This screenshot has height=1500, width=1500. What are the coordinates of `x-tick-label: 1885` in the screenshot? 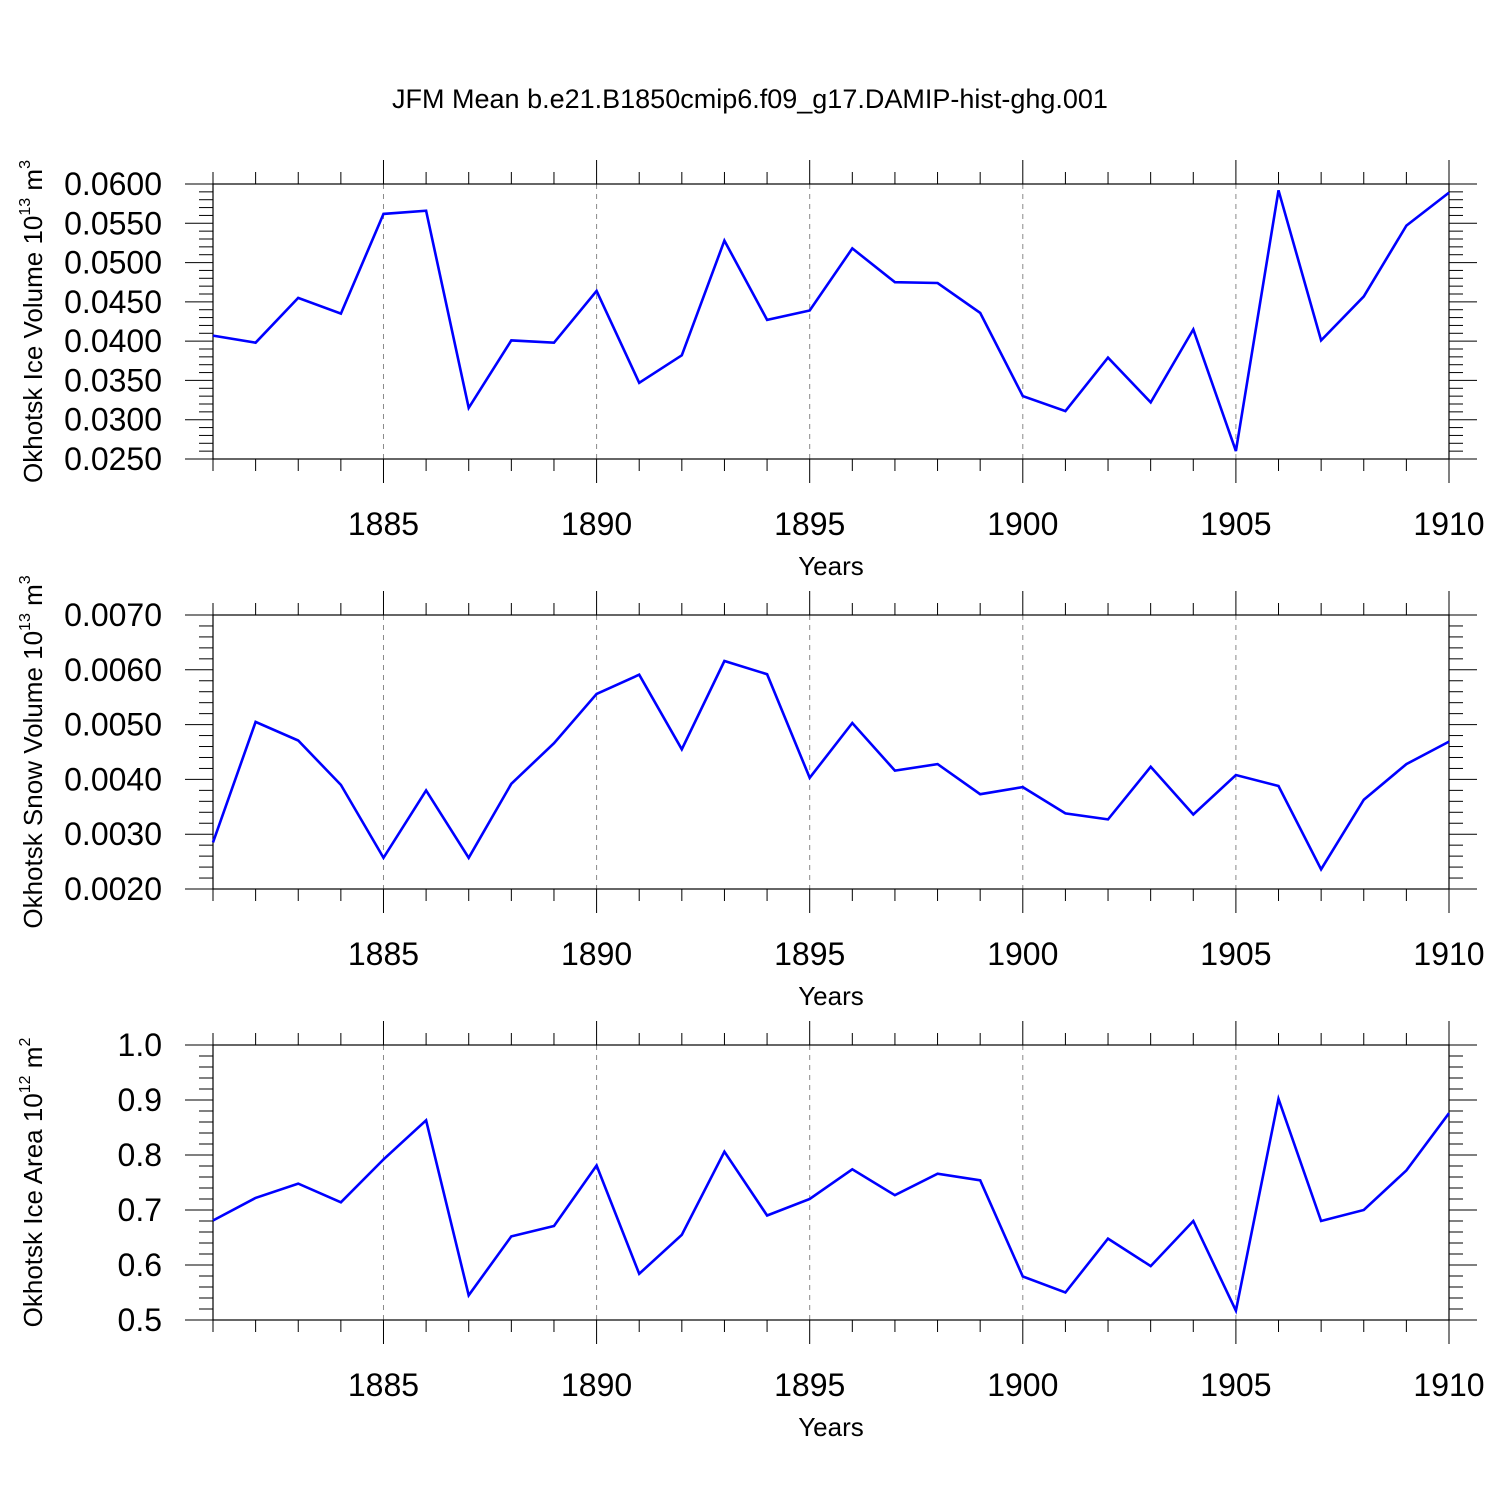 It's located at (383, 524).